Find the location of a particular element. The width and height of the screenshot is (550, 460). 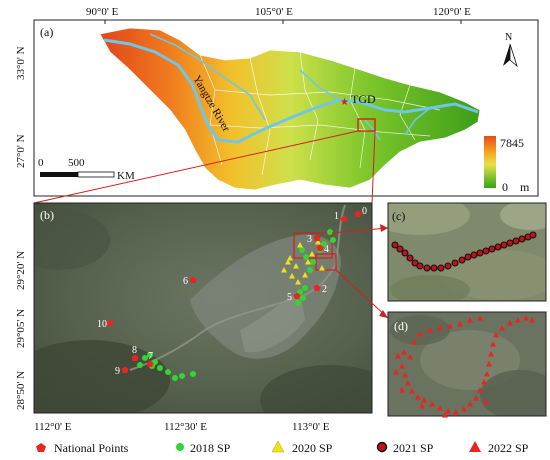

zoom-box-c is located at coordinates (313, 245).